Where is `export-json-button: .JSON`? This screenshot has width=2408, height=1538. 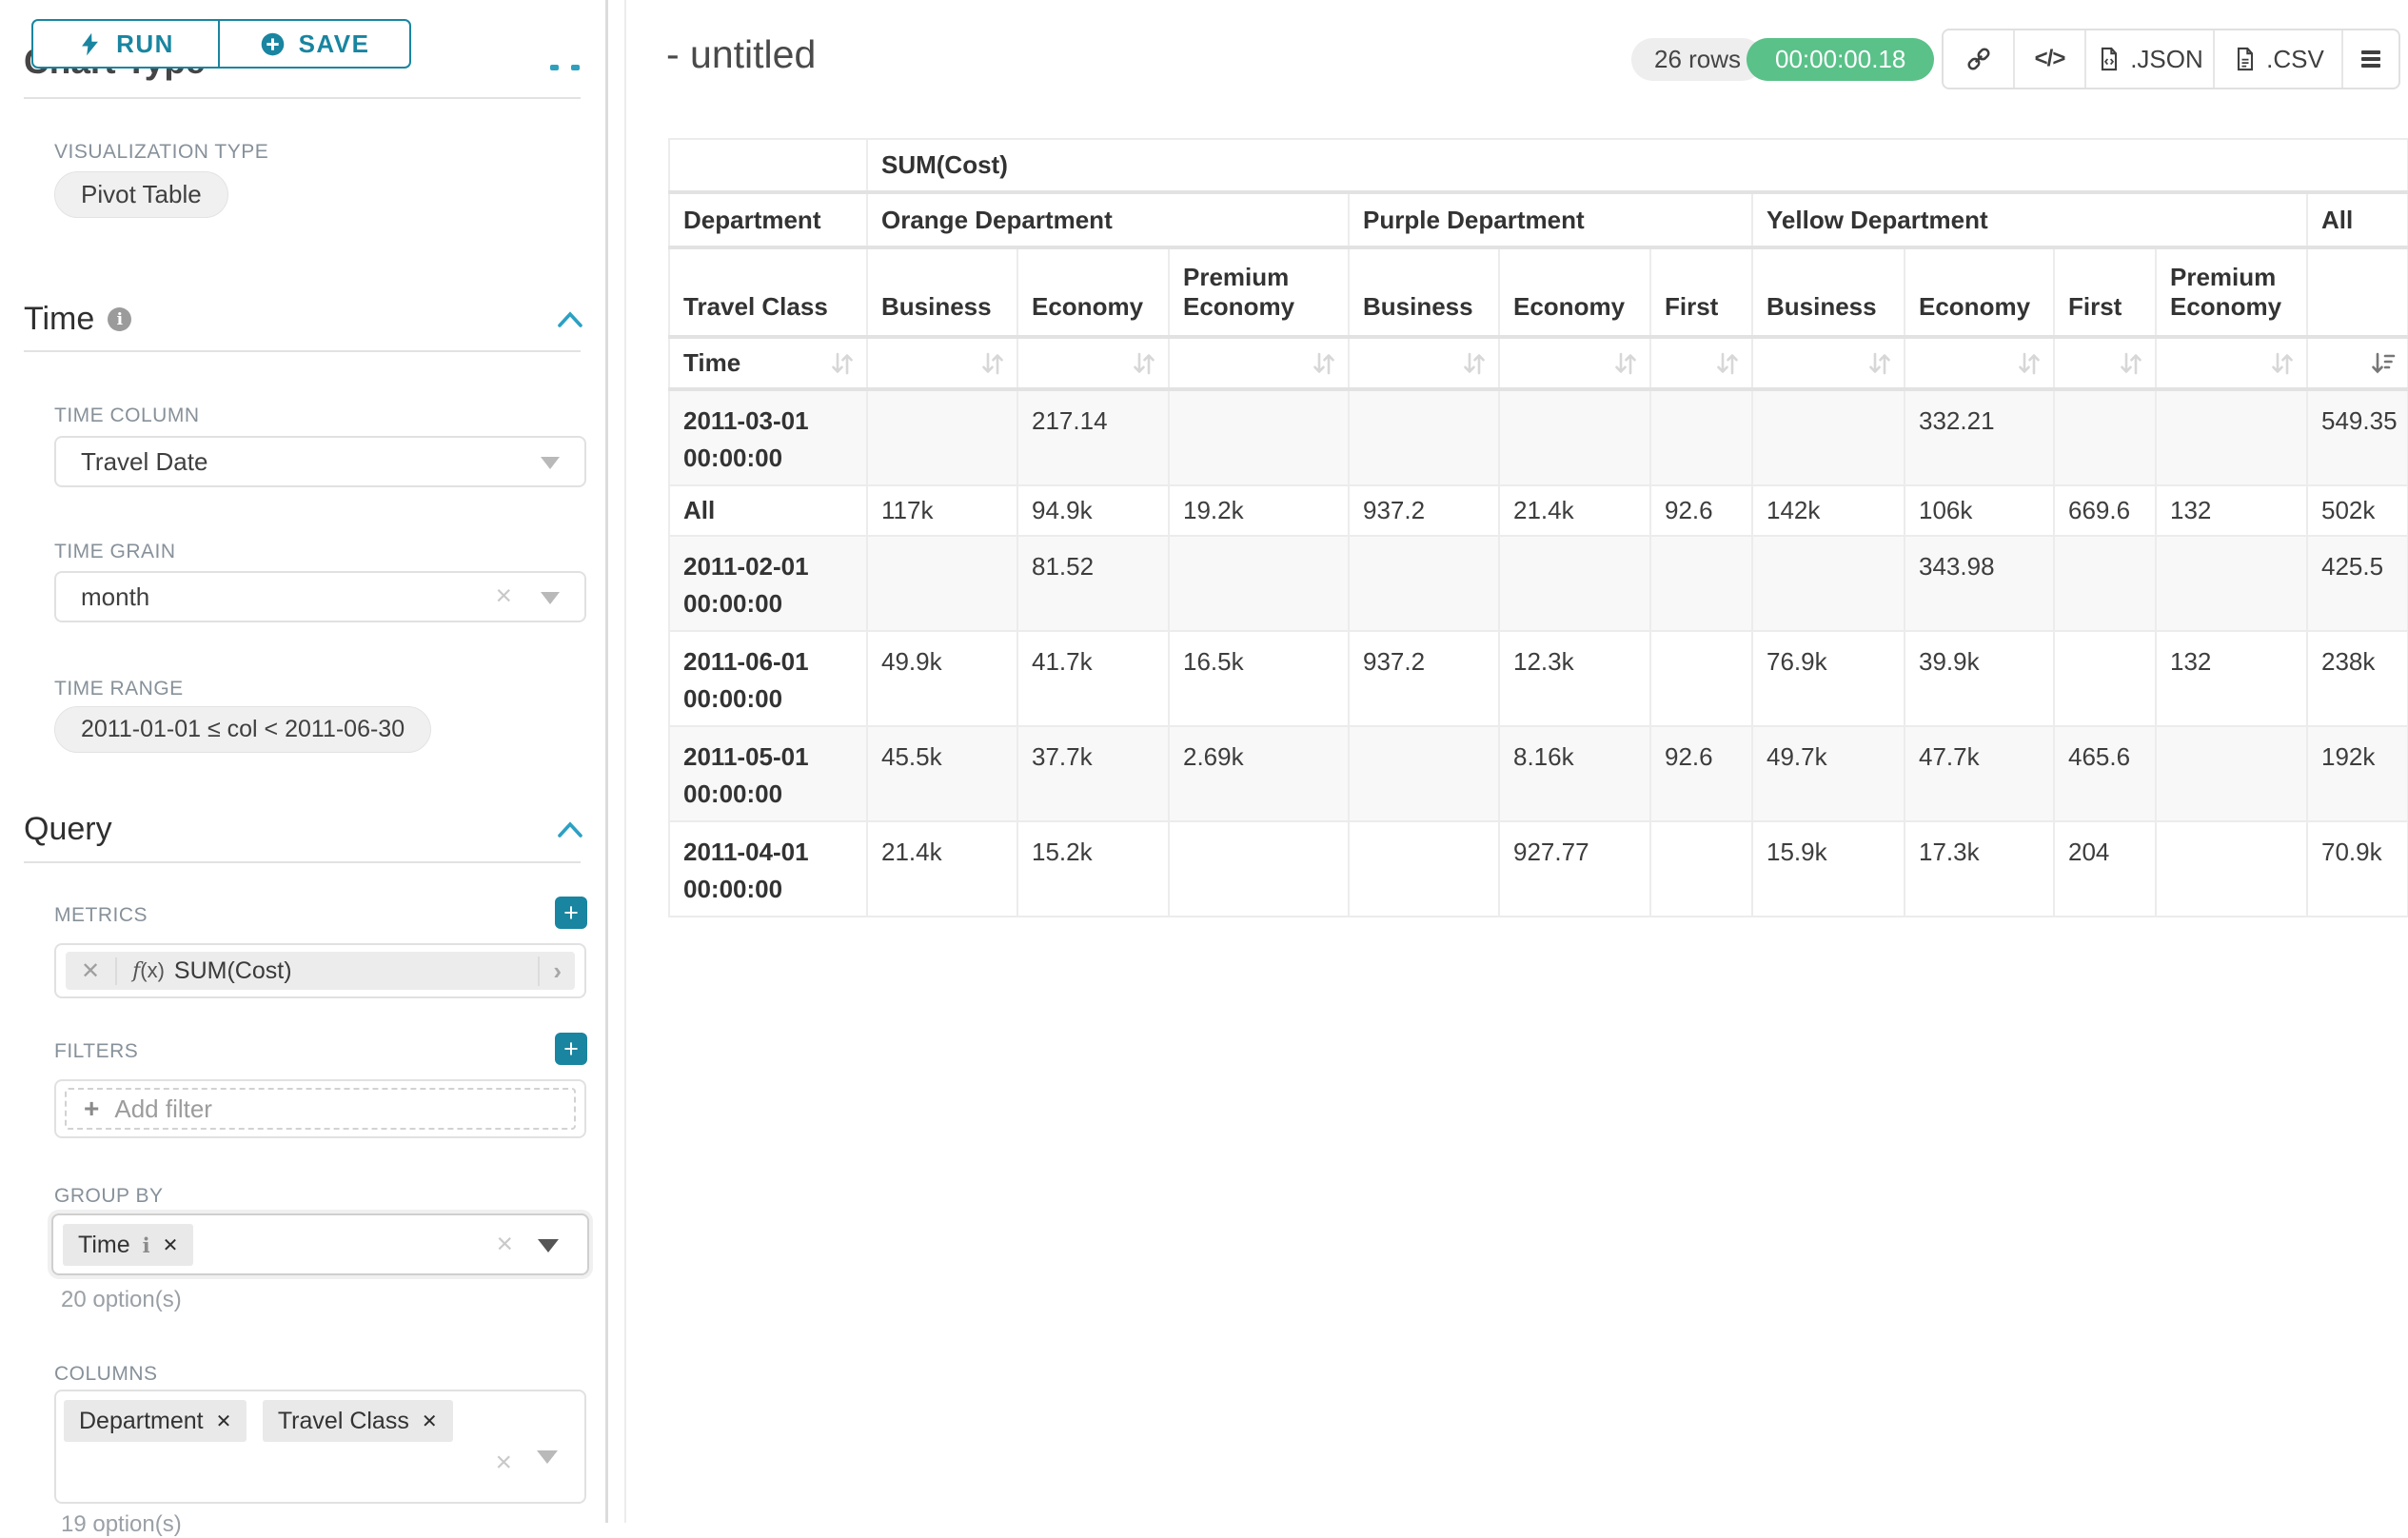
export-json-button: .JSON is located at coordinates (2150, 59).